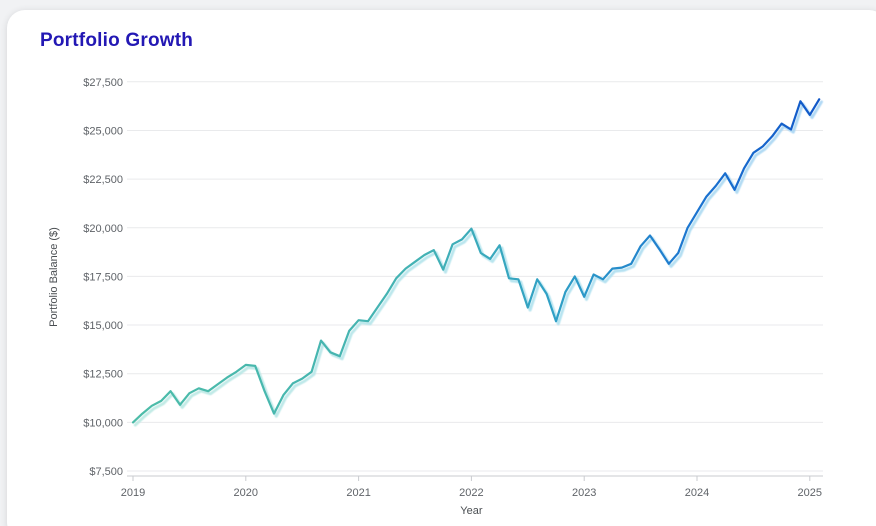 This screenshot has height=526, width=876. What do you see at coordinates (54, 277) in the screenshot?
I see `y-axis-title: Portfolio Balance ($)` at bounding box center [54, 277].